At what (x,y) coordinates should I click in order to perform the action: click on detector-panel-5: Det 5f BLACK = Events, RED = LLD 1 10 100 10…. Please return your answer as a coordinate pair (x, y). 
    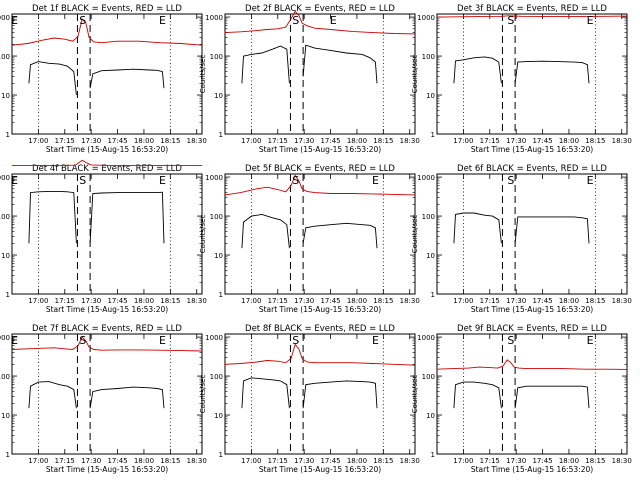
    Looking at the image, I should click on (309, 239).